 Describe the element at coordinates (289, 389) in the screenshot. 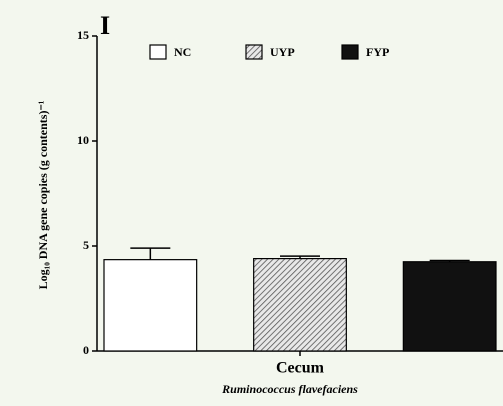

I see `subtitle: Ruminococcus flavefaciens` at that location.